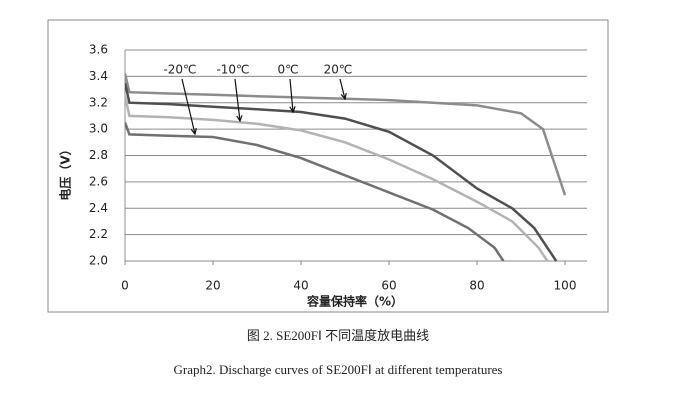 The image size is (676, 404). What do you see at coordinates (338, 70) in the screenshot?
I see `series-label: 20℃` at bounding box center [338, 70].